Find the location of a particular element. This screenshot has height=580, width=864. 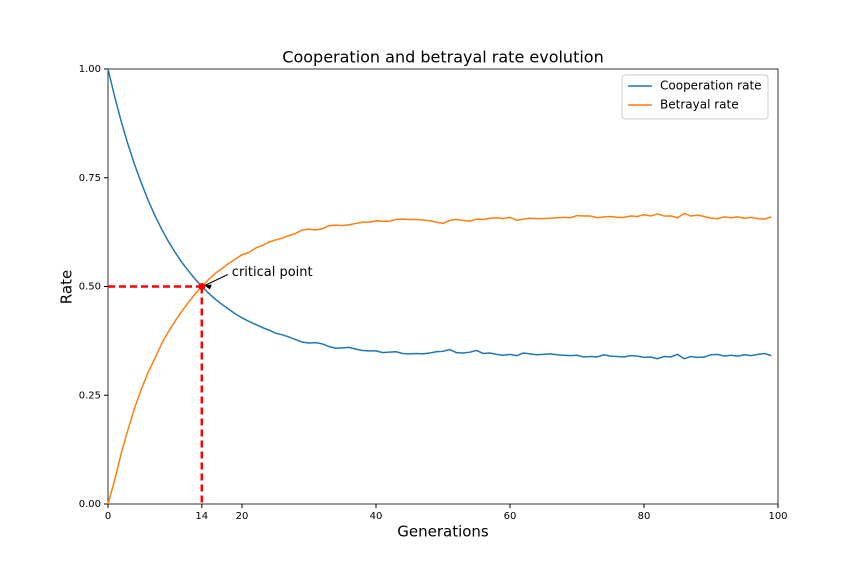

x-tick-label: 80 is located at coordinates (644, 516).